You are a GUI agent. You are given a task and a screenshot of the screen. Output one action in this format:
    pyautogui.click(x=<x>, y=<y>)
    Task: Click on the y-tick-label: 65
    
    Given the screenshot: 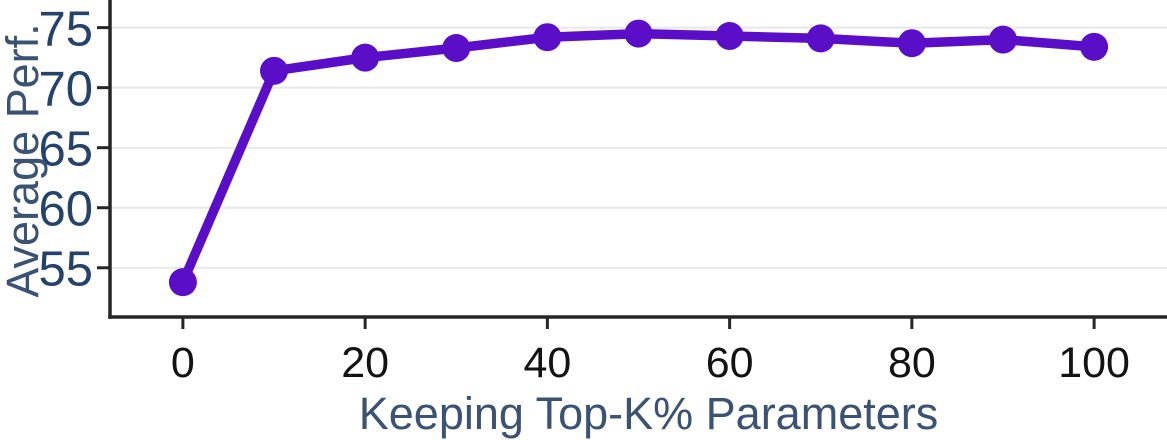 What is the action you would take?
    pyautogui.click(x=65, y=149)
    